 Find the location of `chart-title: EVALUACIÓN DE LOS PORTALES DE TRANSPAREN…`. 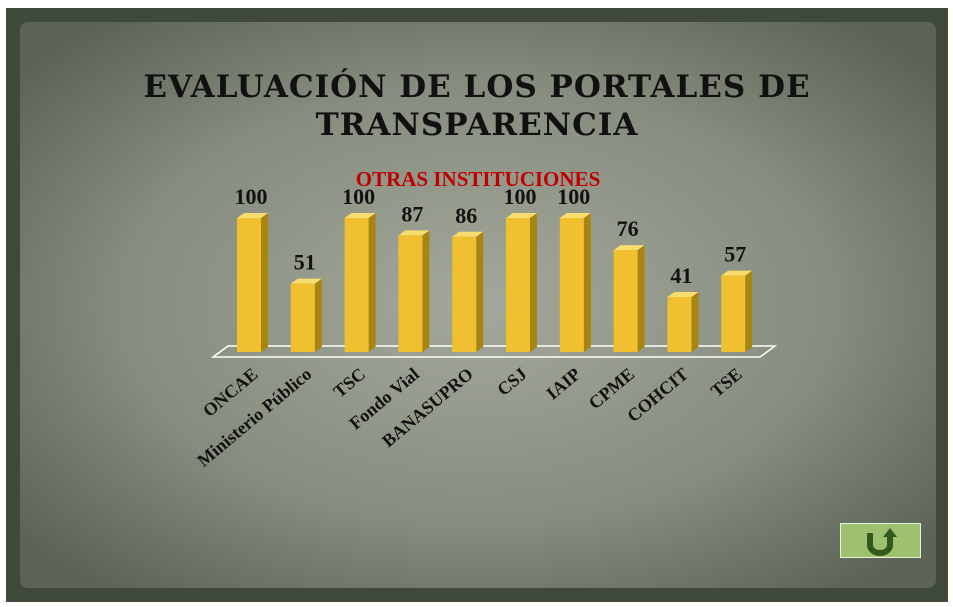

chart-title: EVALUACIÓN DE LOS PORTALES DE TRANSPAREN… is located at coordinates (477, 106).